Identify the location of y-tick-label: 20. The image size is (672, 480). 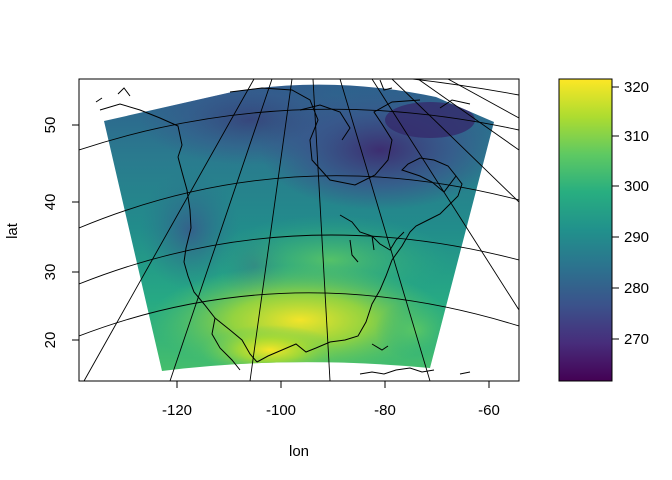
(50, 340).